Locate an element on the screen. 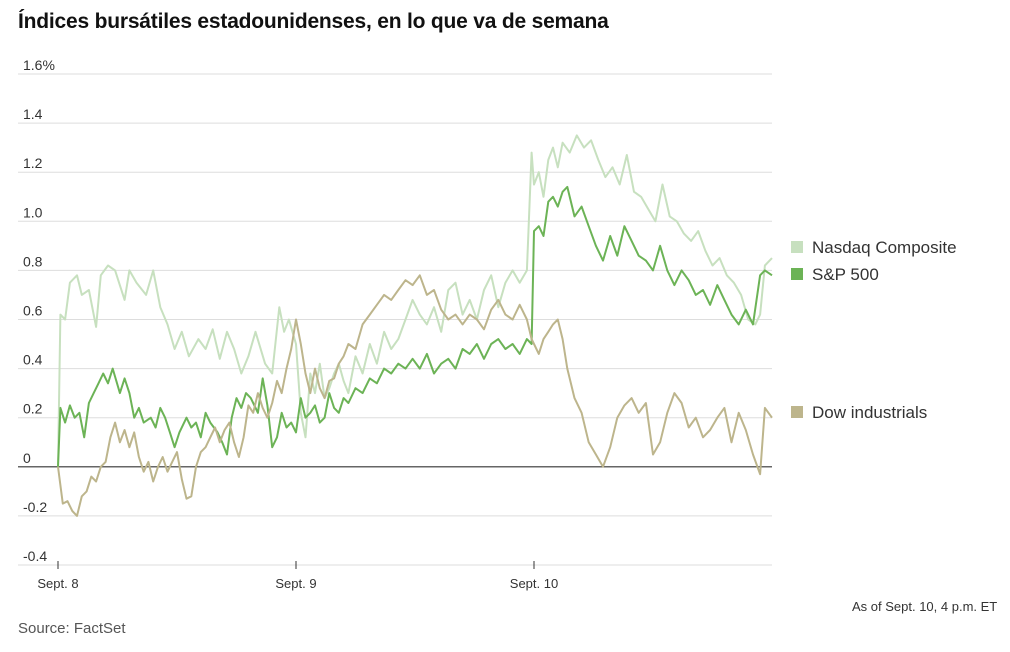  legend-label: S&P 500 is located at coordinates (845, 274).